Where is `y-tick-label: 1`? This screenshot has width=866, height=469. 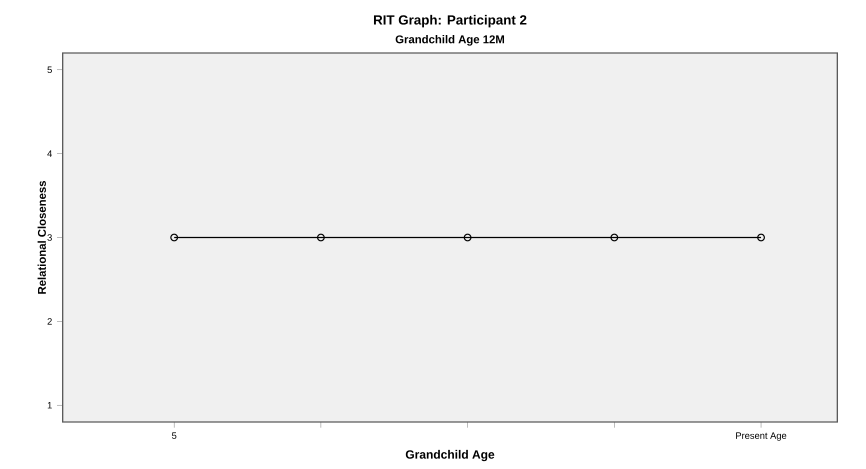
y-tick-label: 1 is located at coordinates (50, 405).